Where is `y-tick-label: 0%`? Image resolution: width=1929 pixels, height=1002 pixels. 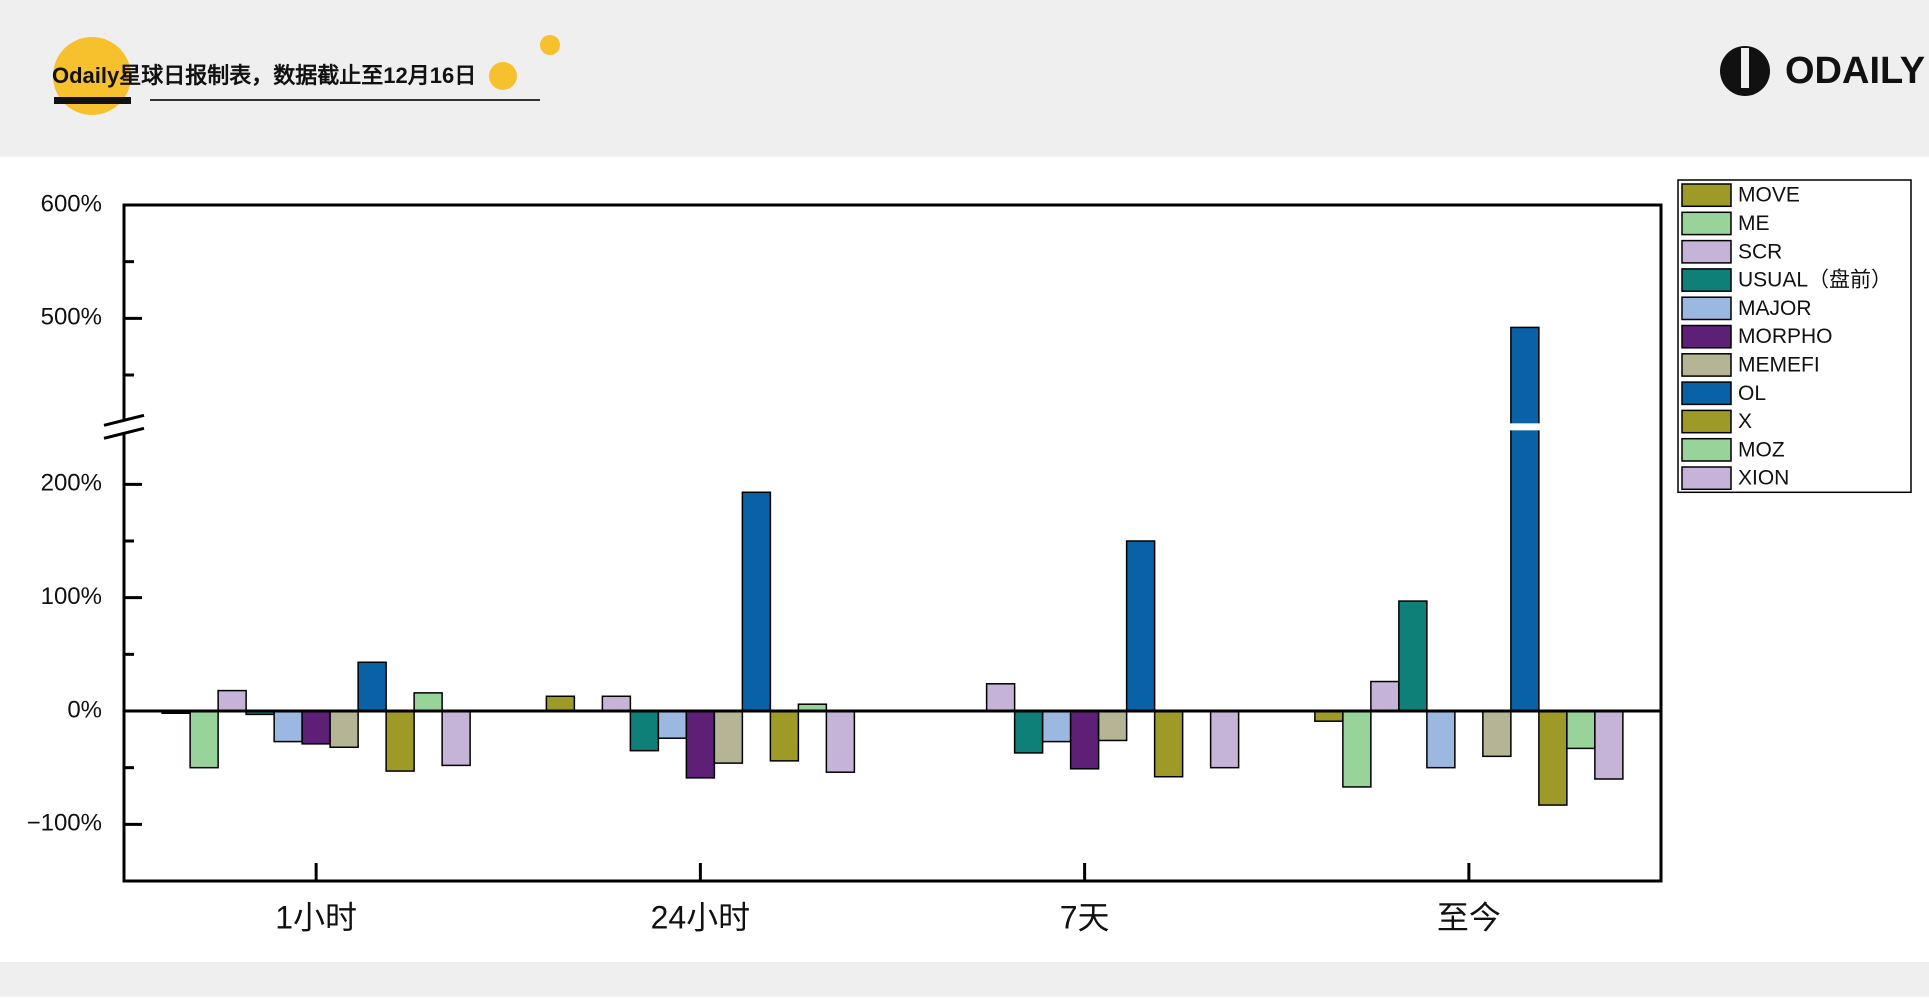
y-tick-label: 0% is located at coordinates (84, 709).